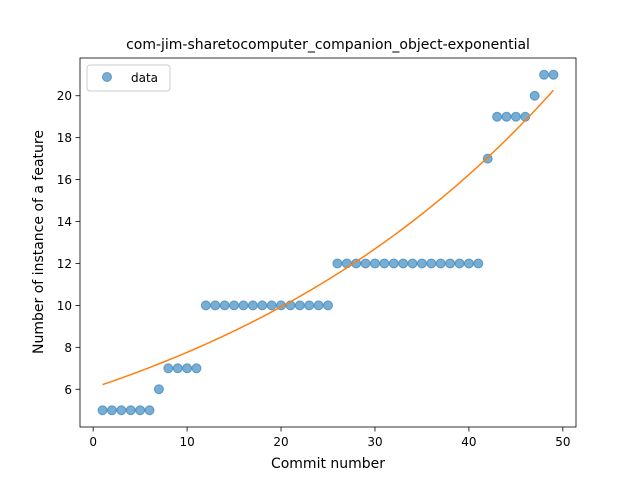  I want to click on x-tick-label: 20, so click(280, 442).